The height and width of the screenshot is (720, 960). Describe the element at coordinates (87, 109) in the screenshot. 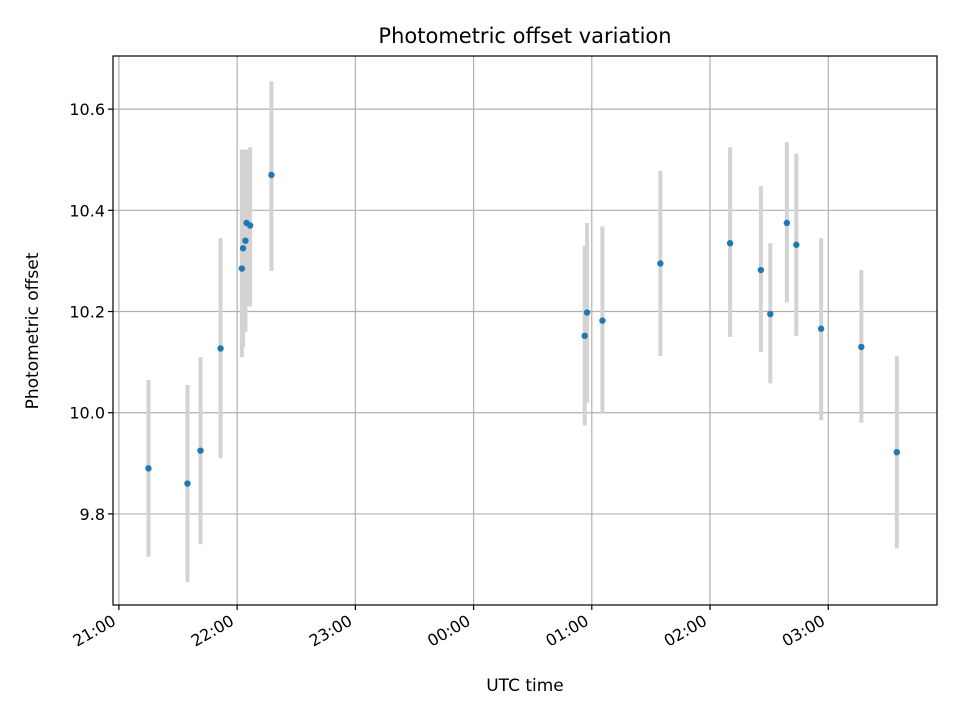

I see `y-tick-label: 10.6` at that location.